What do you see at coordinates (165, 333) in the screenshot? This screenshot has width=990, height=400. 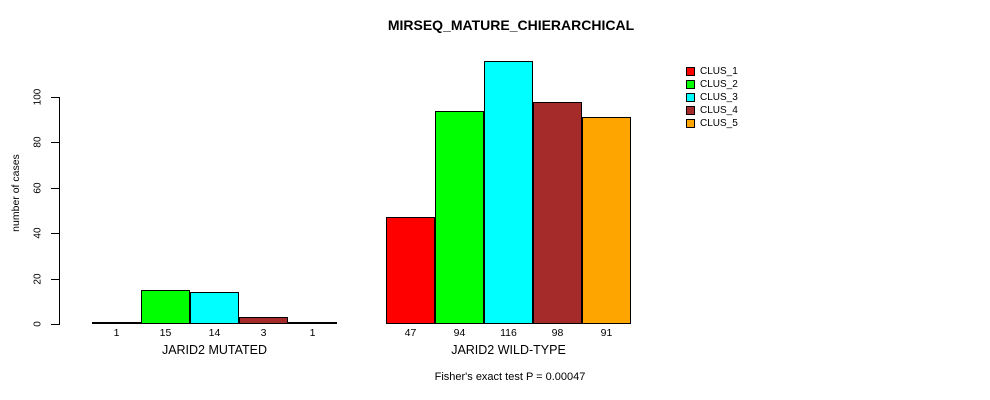 I see `bar-value-label: 15` at bounding box center [165, 333].